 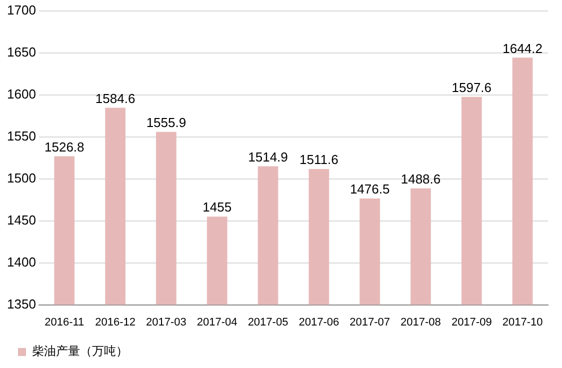 I want to click on data-label: 1455, so click(x=217, y=207).